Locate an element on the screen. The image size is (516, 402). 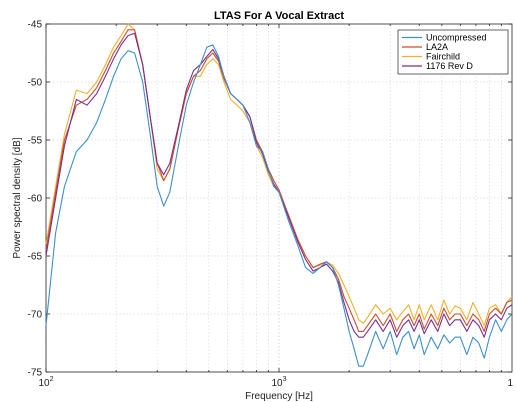
y-tick-label: -75 is located at coordinates (35, 373).